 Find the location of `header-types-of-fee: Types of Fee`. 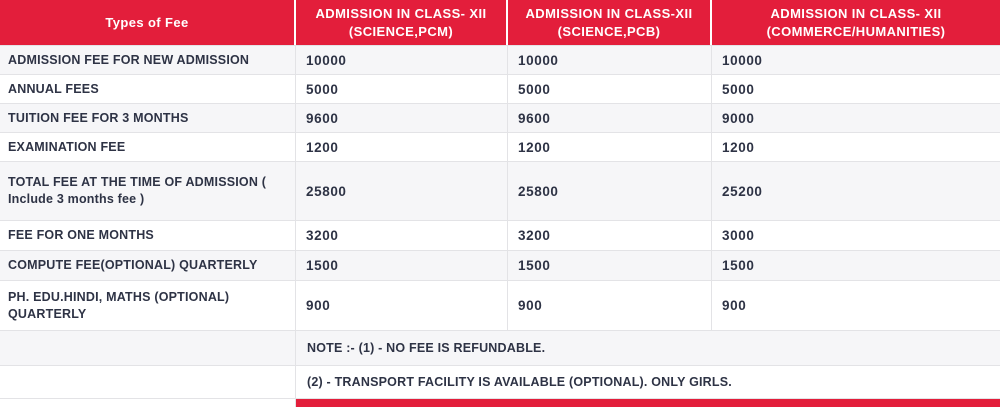

header-types-of-fee: Types of Fee is located at coordinates (148, 22).